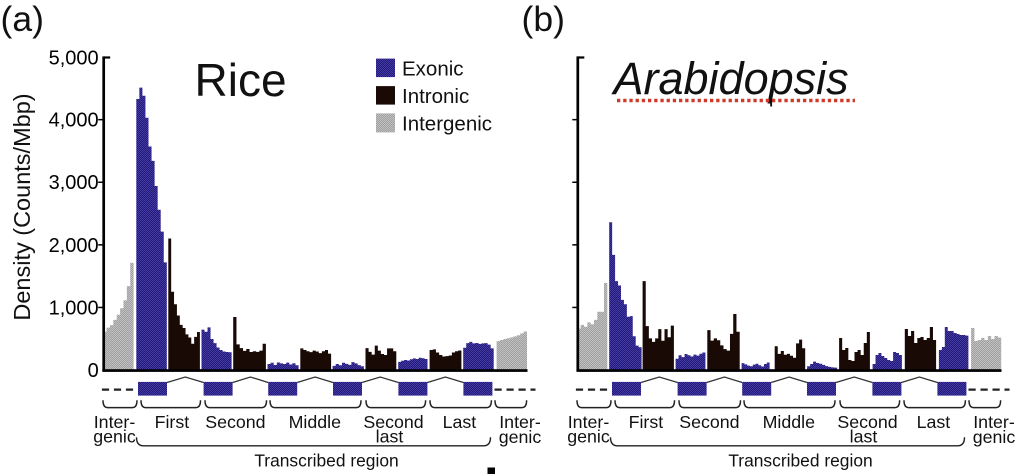 The height and width of the screenshot is (474, 1022). Describe the element at coordinates (93, 371) in the screenshot. I see `svg-text: 0` at that location.